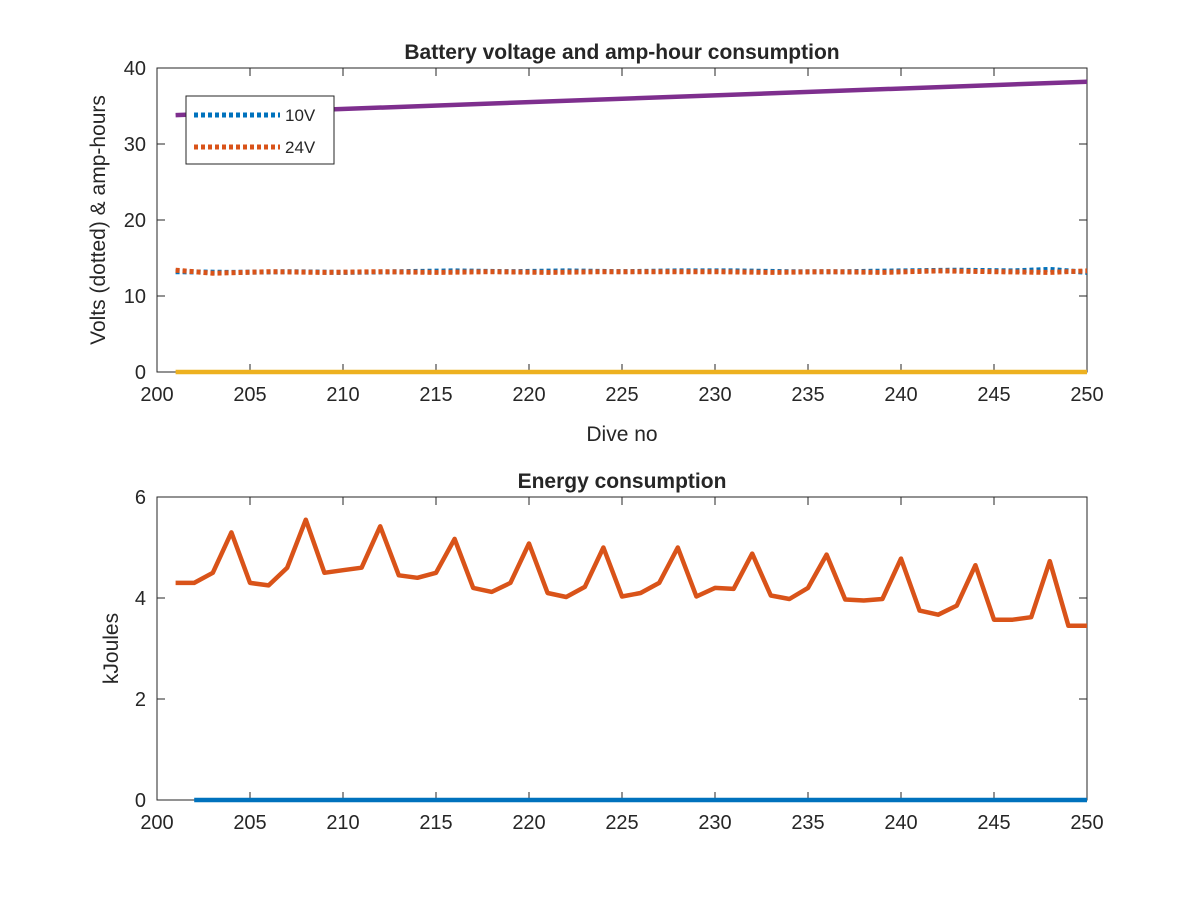  Describe the element at coordinates (135, 145) in the screenshot. I see `y-tick-label: 30` at that location.